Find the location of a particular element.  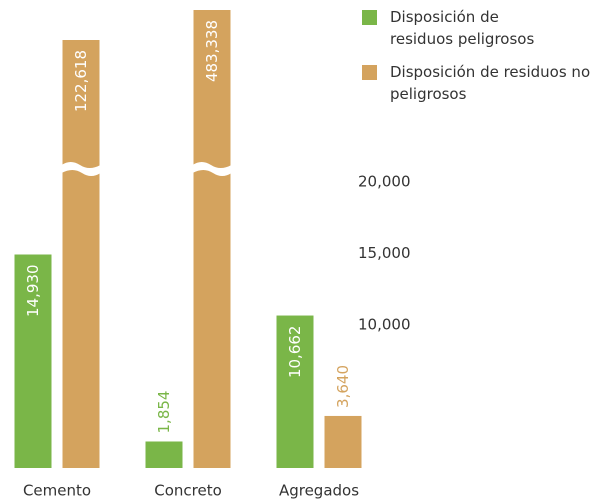

y-tick-label: 10,000 is located at coordinates (384, 325).